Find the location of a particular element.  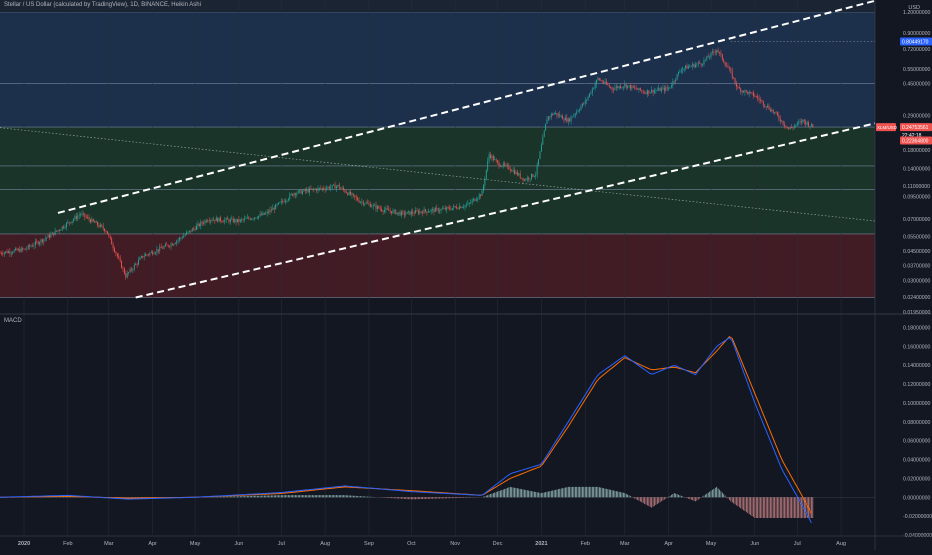

price-tick-label: 0.11000000 is located at coordinates (916, 187).